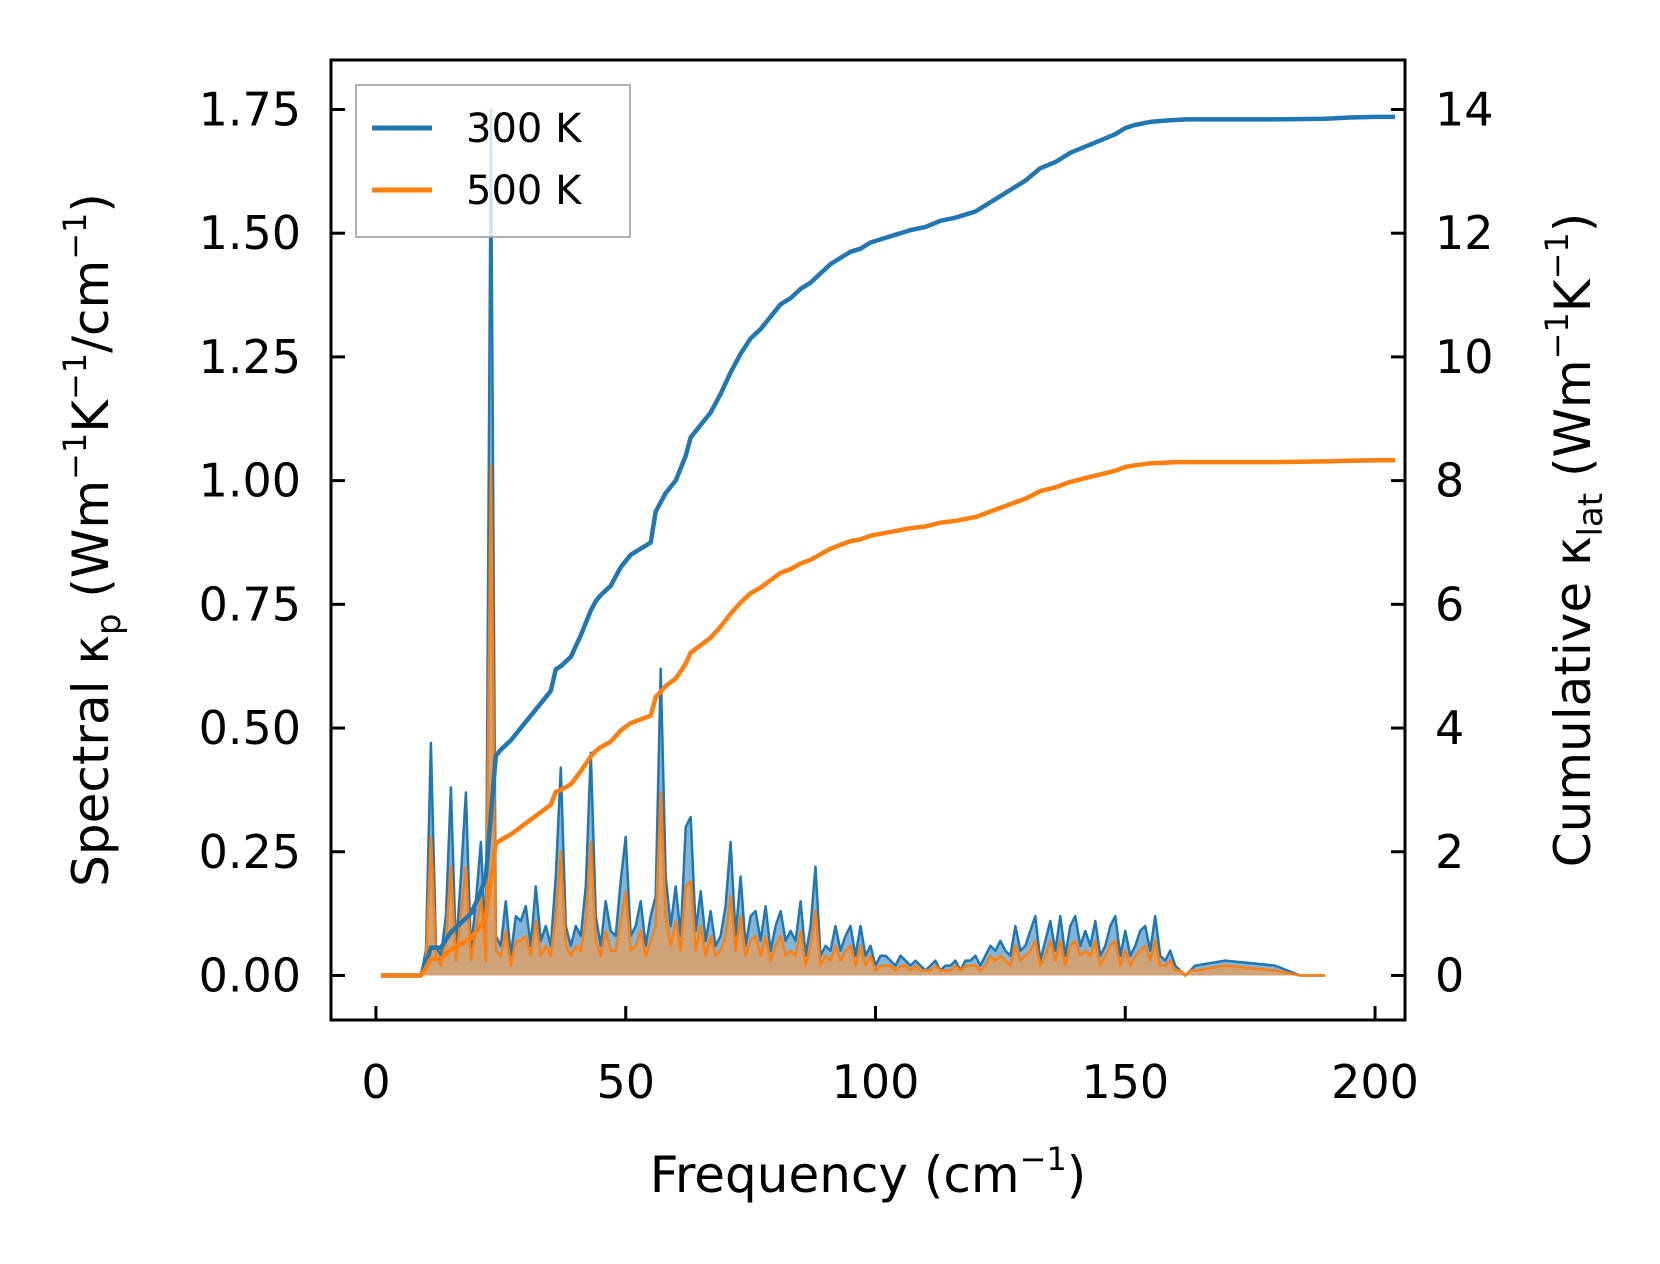 The width and height of the screenshot is (1660, 1264). What do you see at coordinates (1464, 233) in the screenshot?
I see `right-y-tick-label: 12` at bounding box center [1464, 233].